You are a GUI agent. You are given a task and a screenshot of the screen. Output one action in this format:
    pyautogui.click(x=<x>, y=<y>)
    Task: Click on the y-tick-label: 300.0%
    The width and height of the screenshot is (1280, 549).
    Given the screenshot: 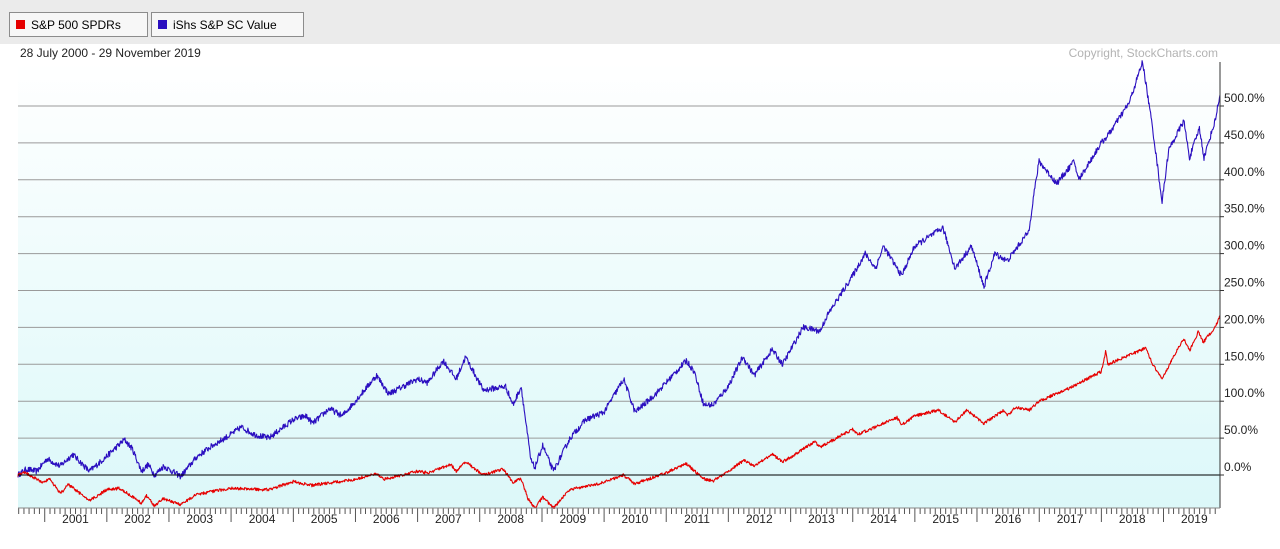 What is the action you would take?
    pyautogui.click(x=1244, y=246)
    